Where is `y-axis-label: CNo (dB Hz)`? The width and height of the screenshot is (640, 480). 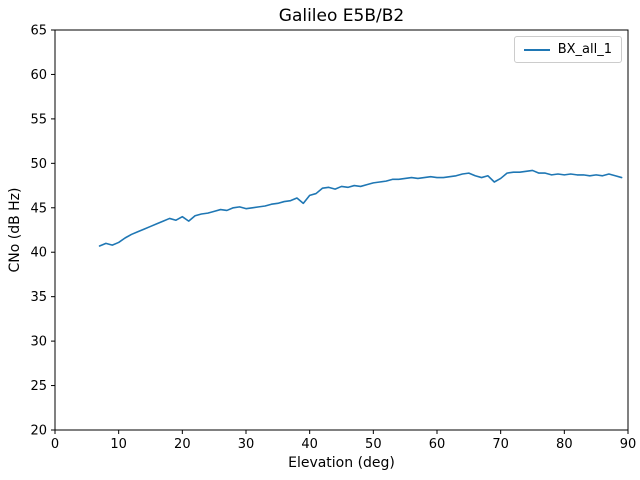 y-axis-label: CNo (dB Hz) is located at coordinates (15, 230).